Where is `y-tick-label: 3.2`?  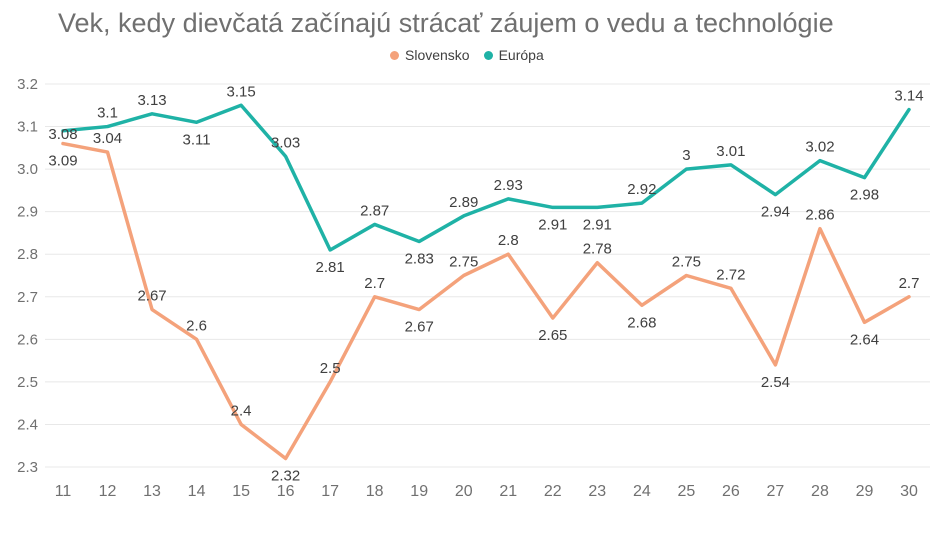
y-tick-label: 3.2 is located at coordinates (27, 84).